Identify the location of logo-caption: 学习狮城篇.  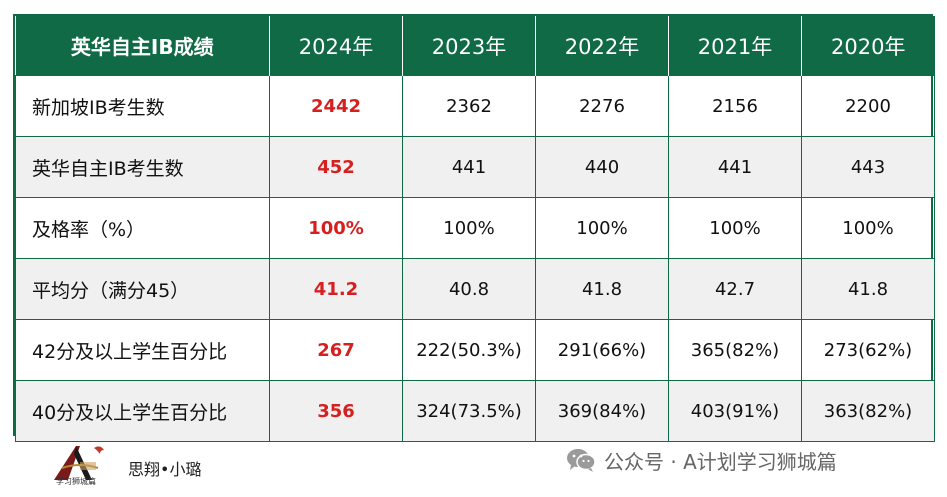
(76, 481).